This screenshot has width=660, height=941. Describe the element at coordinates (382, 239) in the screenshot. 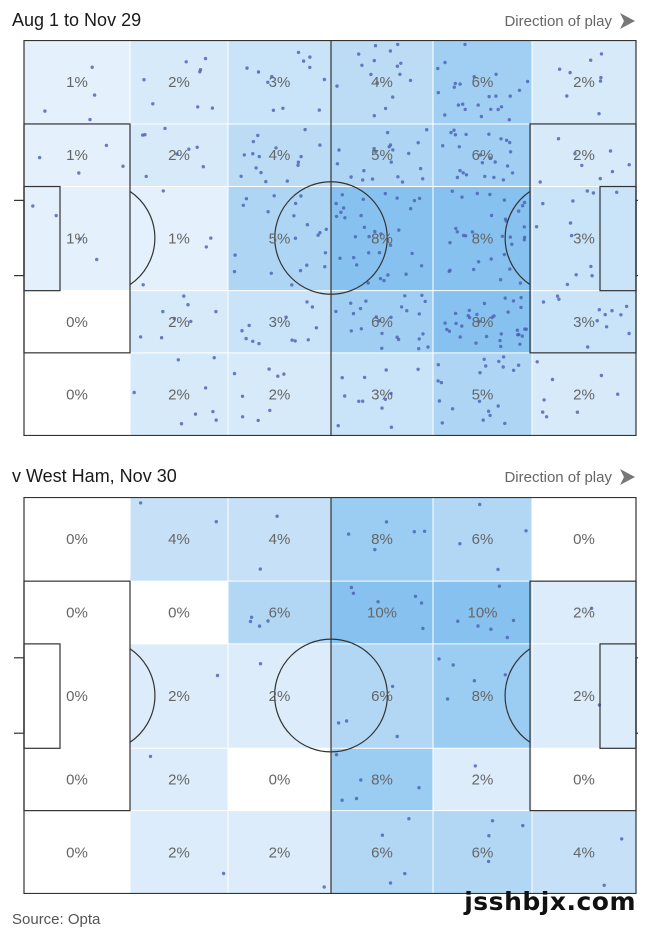

I see `zone-value-label: 8%` at that location.